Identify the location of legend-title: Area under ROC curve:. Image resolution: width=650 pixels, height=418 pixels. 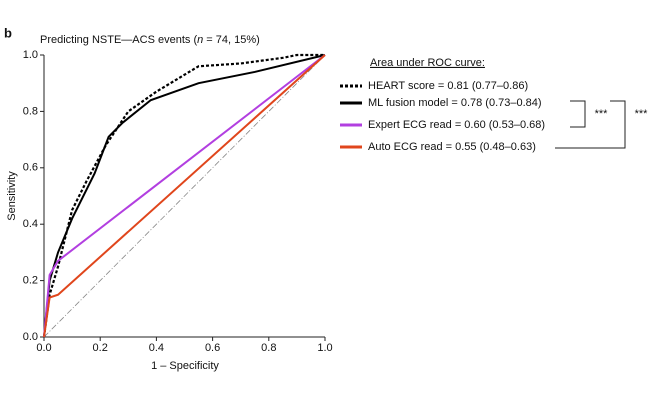
(427, 63).